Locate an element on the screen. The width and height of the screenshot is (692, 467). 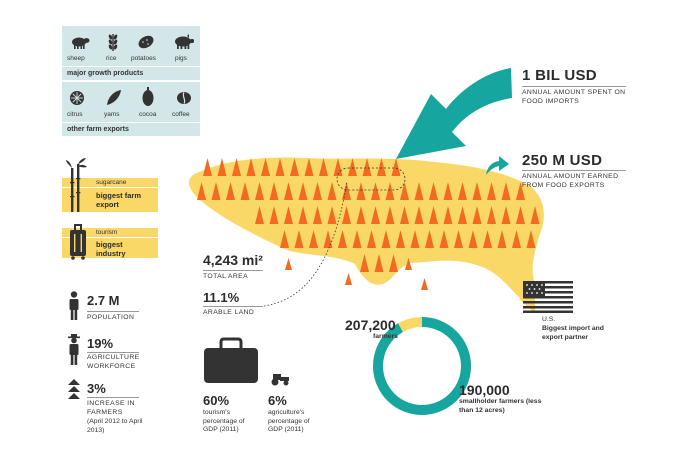
farmers-ring is located at coordinates (422, 366).